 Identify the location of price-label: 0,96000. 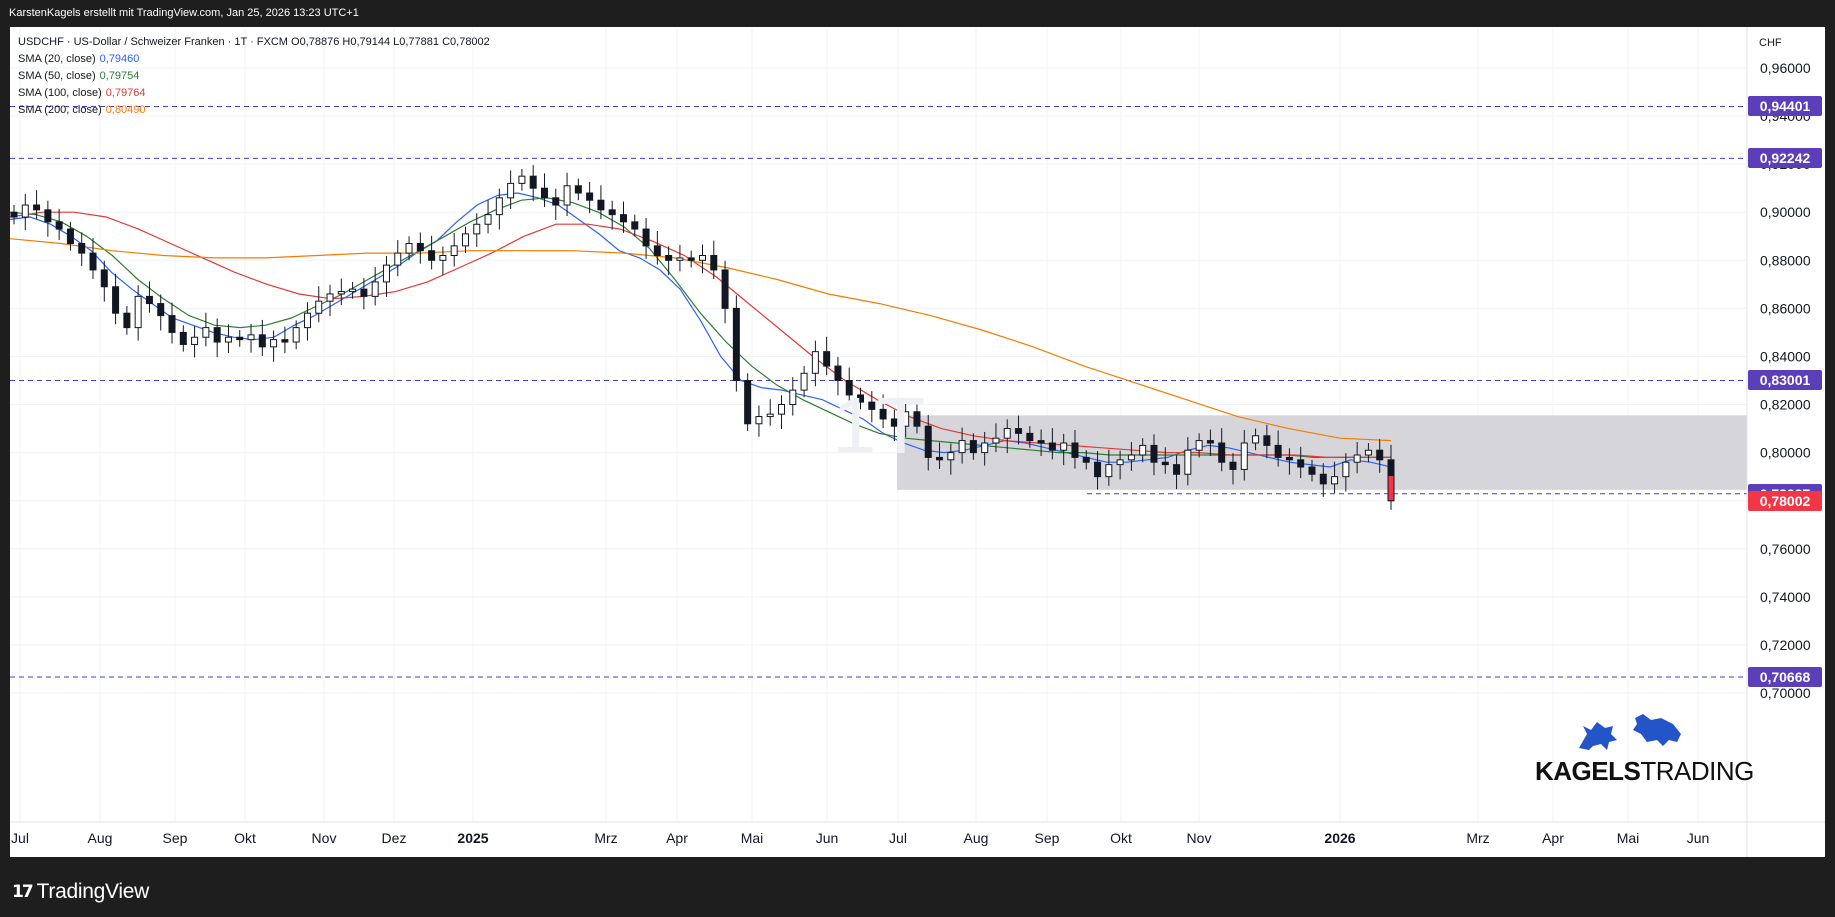
(1785, 68).